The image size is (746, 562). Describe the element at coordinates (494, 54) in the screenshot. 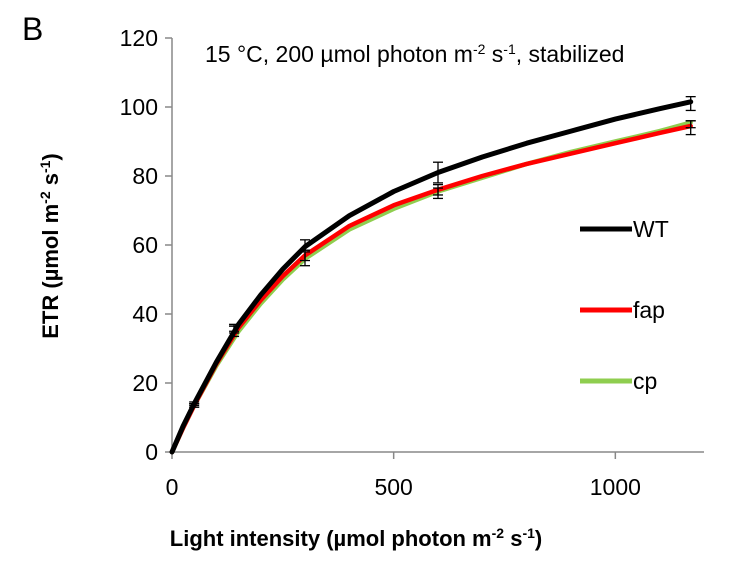

I see `title-mid: s` at that location.